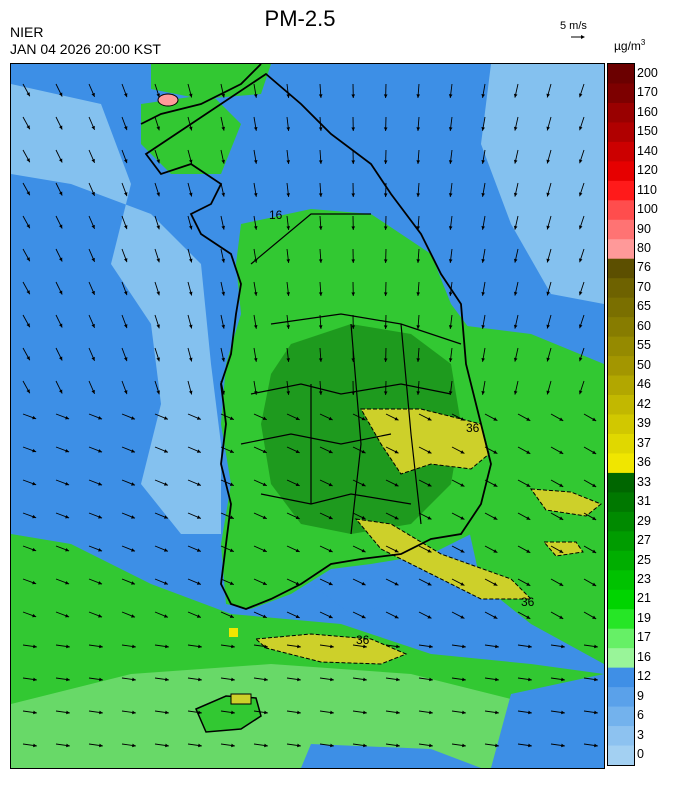 Image resolution: width=673 pixels, height=795 pixels. What do you see at coordinates (643, 42) in the screenshot?
I see `unit-exponent: 3` at bounding box center [643, 42].